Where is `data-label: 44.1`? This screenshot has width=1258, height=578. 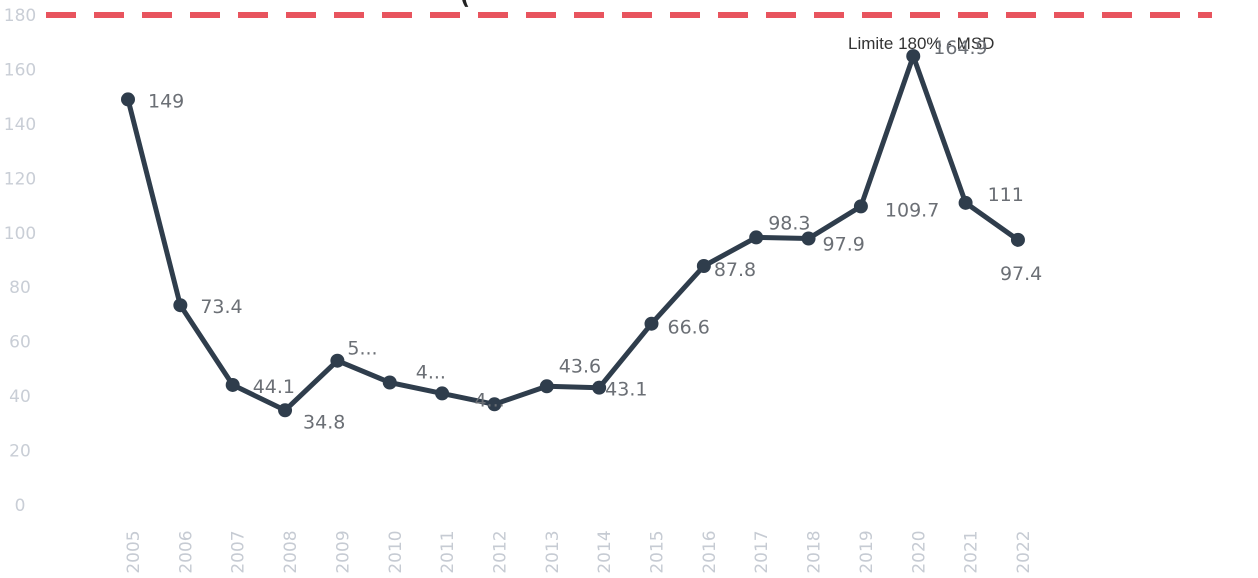 data-label: 44.1 is located at coordinates (274, 387).